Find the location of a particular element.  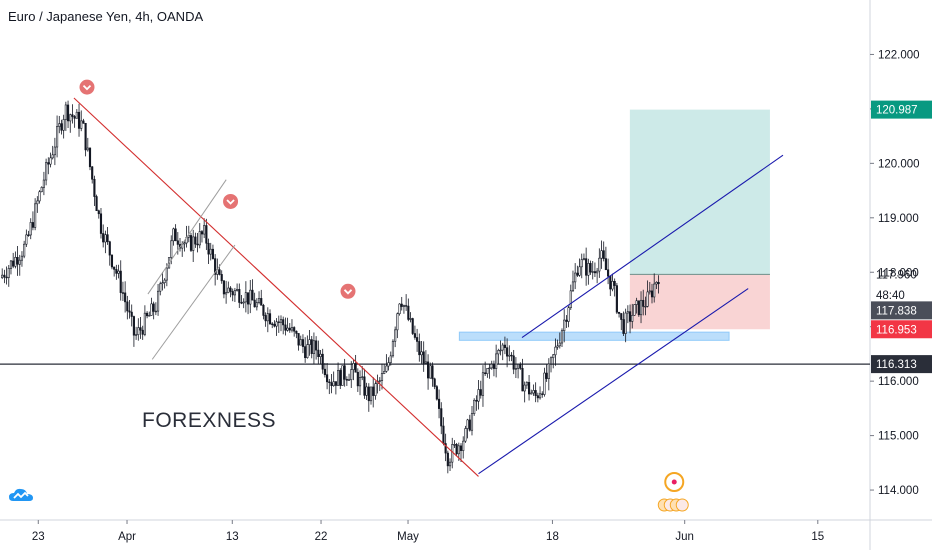

ideas-target-dot is located at coordinates (674, 482).